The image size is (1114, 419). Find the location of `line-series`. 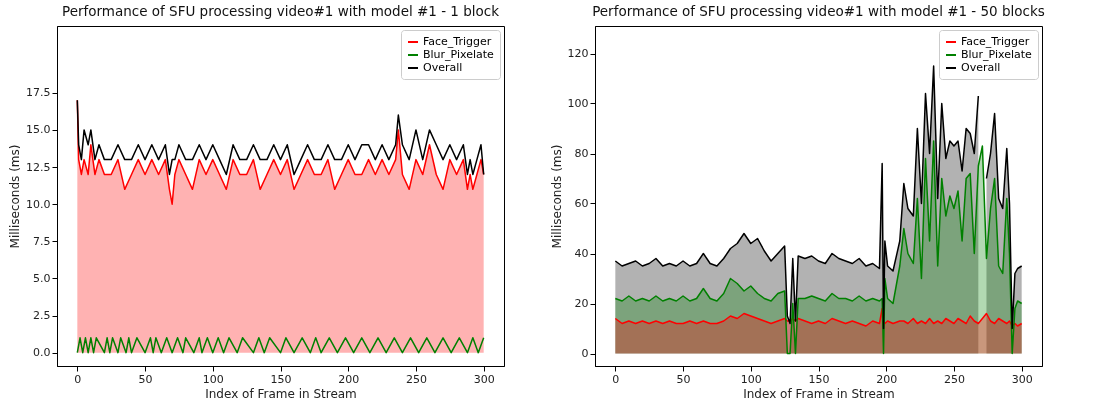

line-series is located at coordinates (280, 137).